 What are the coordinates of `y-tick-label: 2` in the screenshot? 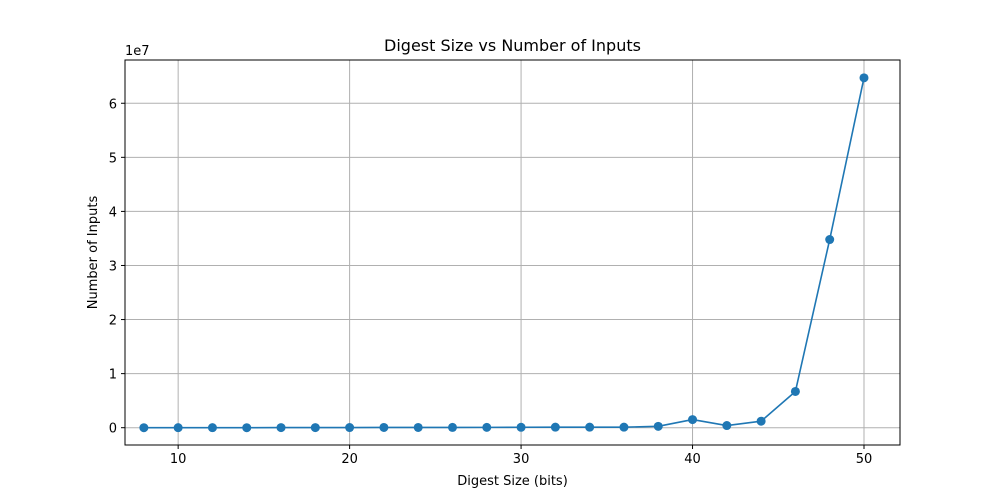 It's located at (113, 321).